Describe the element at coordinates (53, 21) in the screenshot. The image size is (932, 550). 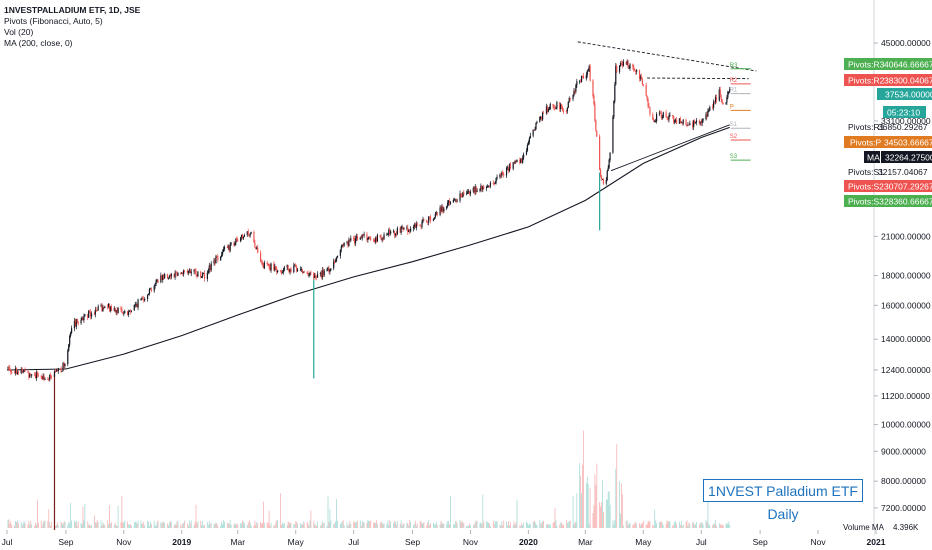
I see `indicator-pivots: Pivots (Fibonacci, Auto, 5)` at that location.